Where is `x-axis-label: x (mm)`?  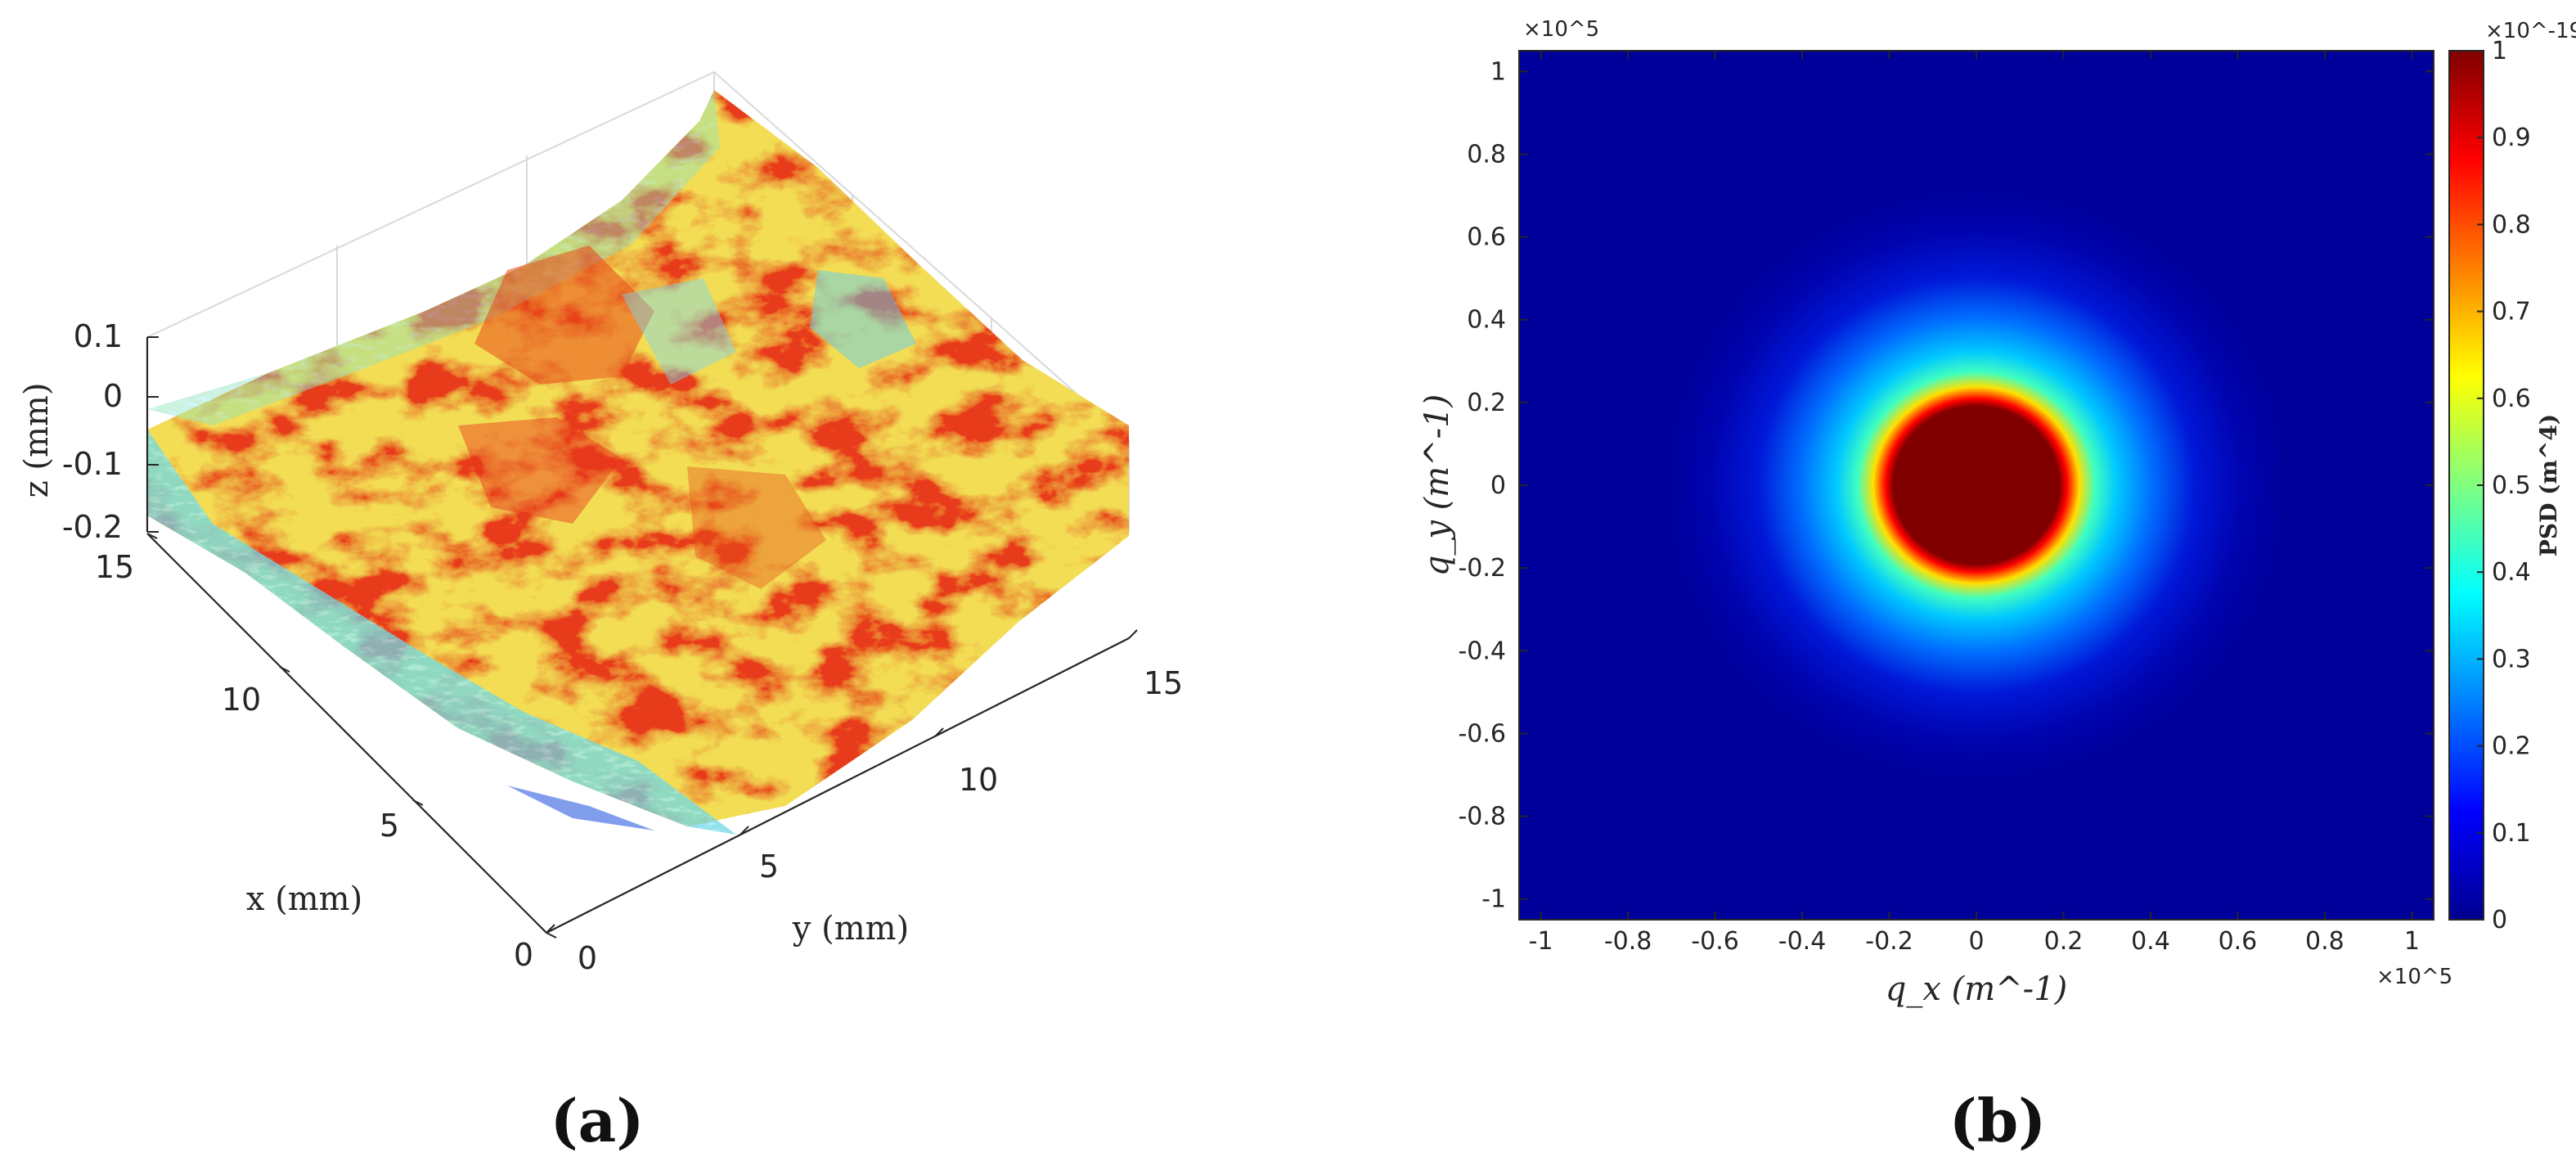
x-axis-label: x (mm) is located at coordinates (304, 899).